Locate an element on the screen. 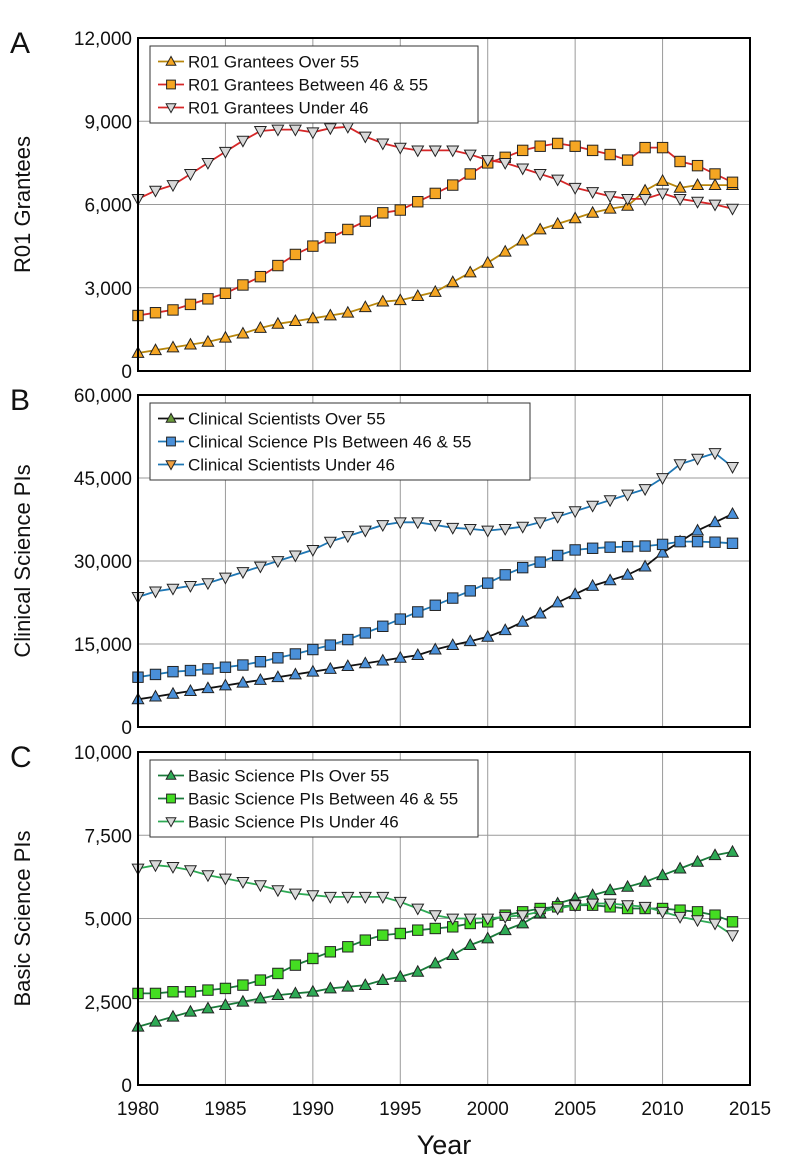  y-tick-label: 5,000 is located at coordinates (108, 920).